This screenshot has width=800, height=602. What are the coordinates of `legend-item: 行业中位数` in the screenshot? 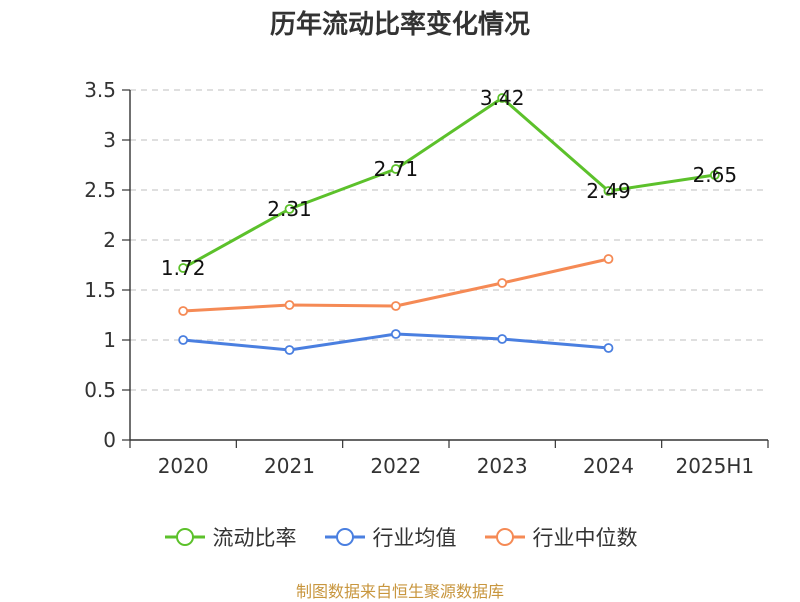 It's located at (560, 537).